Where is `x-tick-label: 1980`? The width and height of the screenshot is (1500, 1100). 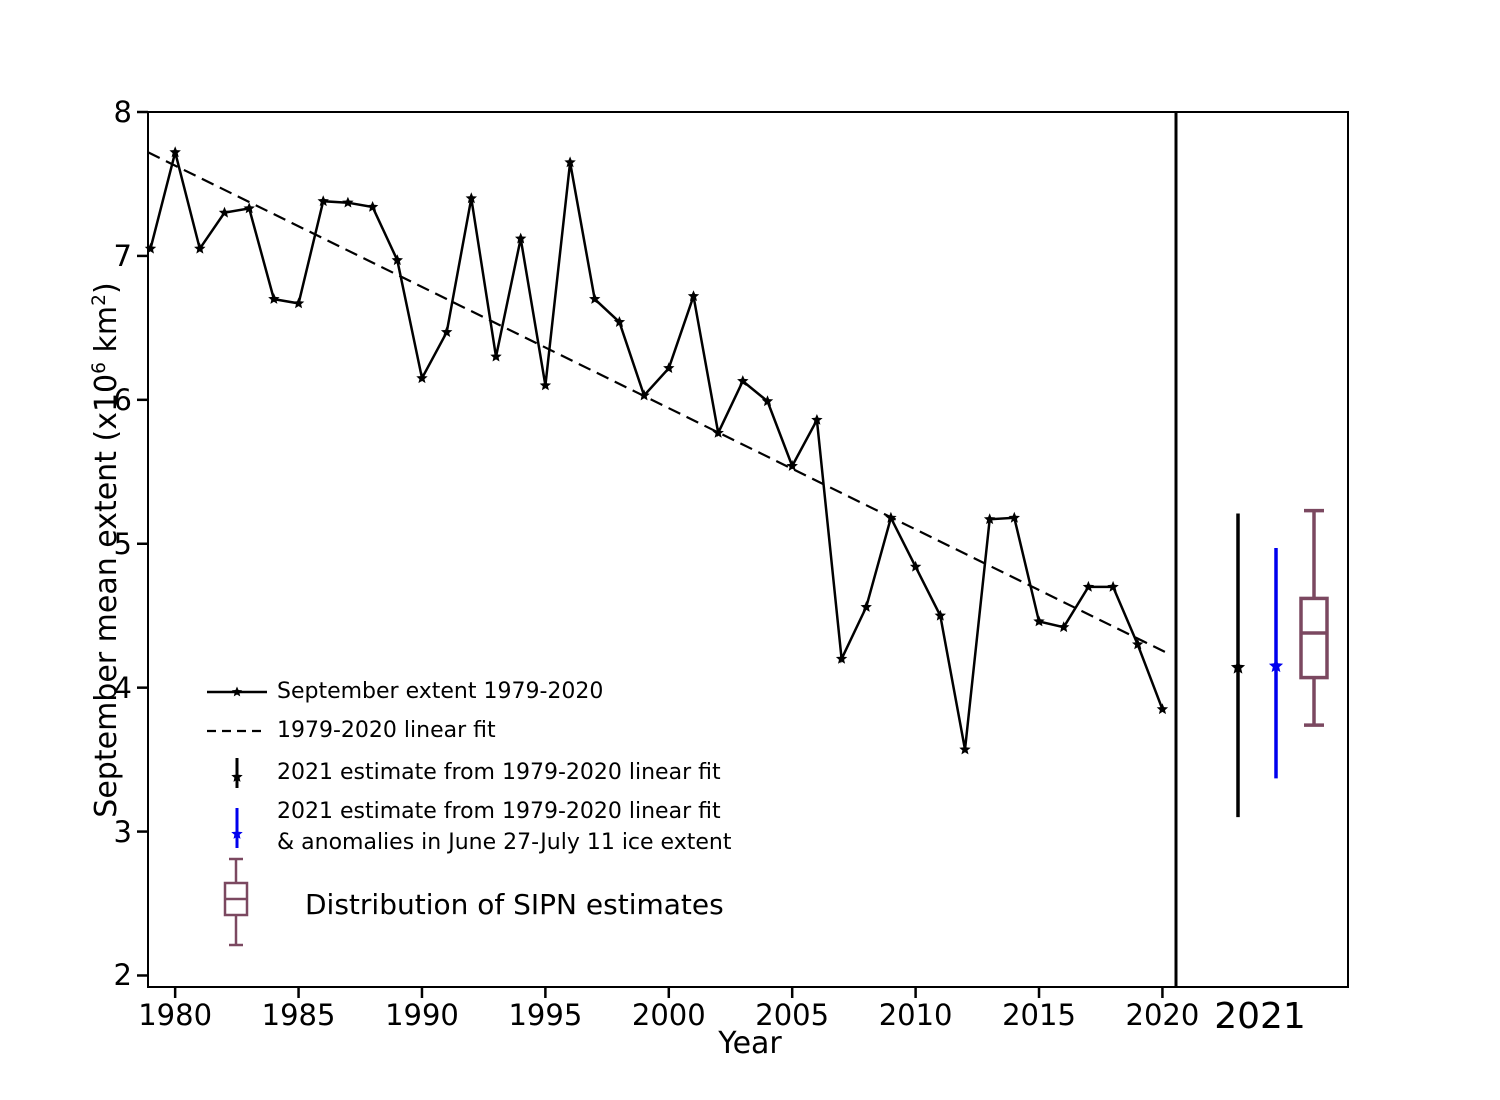
x-tick-label: 1980 is located at coordinates (175, 1015).